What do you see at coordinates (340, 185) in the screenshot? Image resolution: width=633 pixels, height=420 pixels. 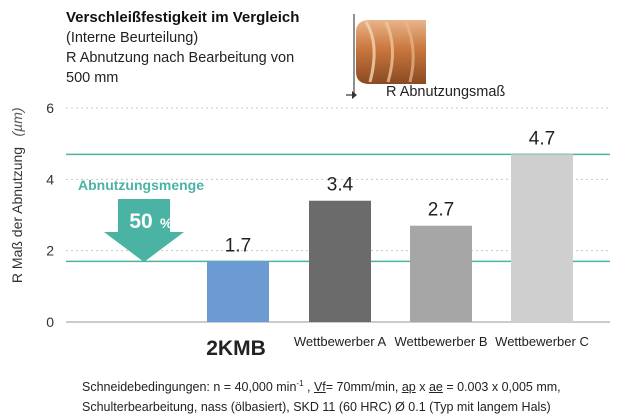 I see `bar-value-label: 3.4` at bounding box center [340, 185].